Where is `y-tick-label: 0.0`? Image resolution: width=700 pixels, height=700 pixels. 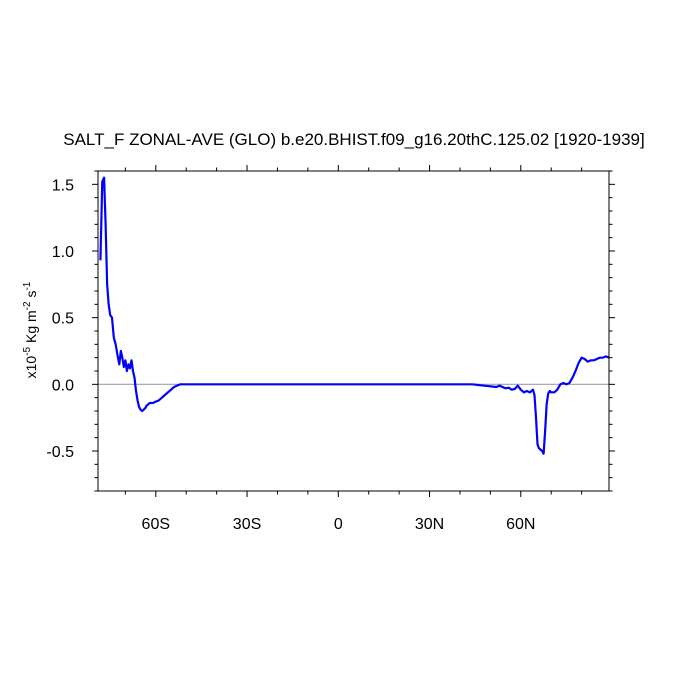
y-tick-label: 0.0 is located at coordinates (63, 385).